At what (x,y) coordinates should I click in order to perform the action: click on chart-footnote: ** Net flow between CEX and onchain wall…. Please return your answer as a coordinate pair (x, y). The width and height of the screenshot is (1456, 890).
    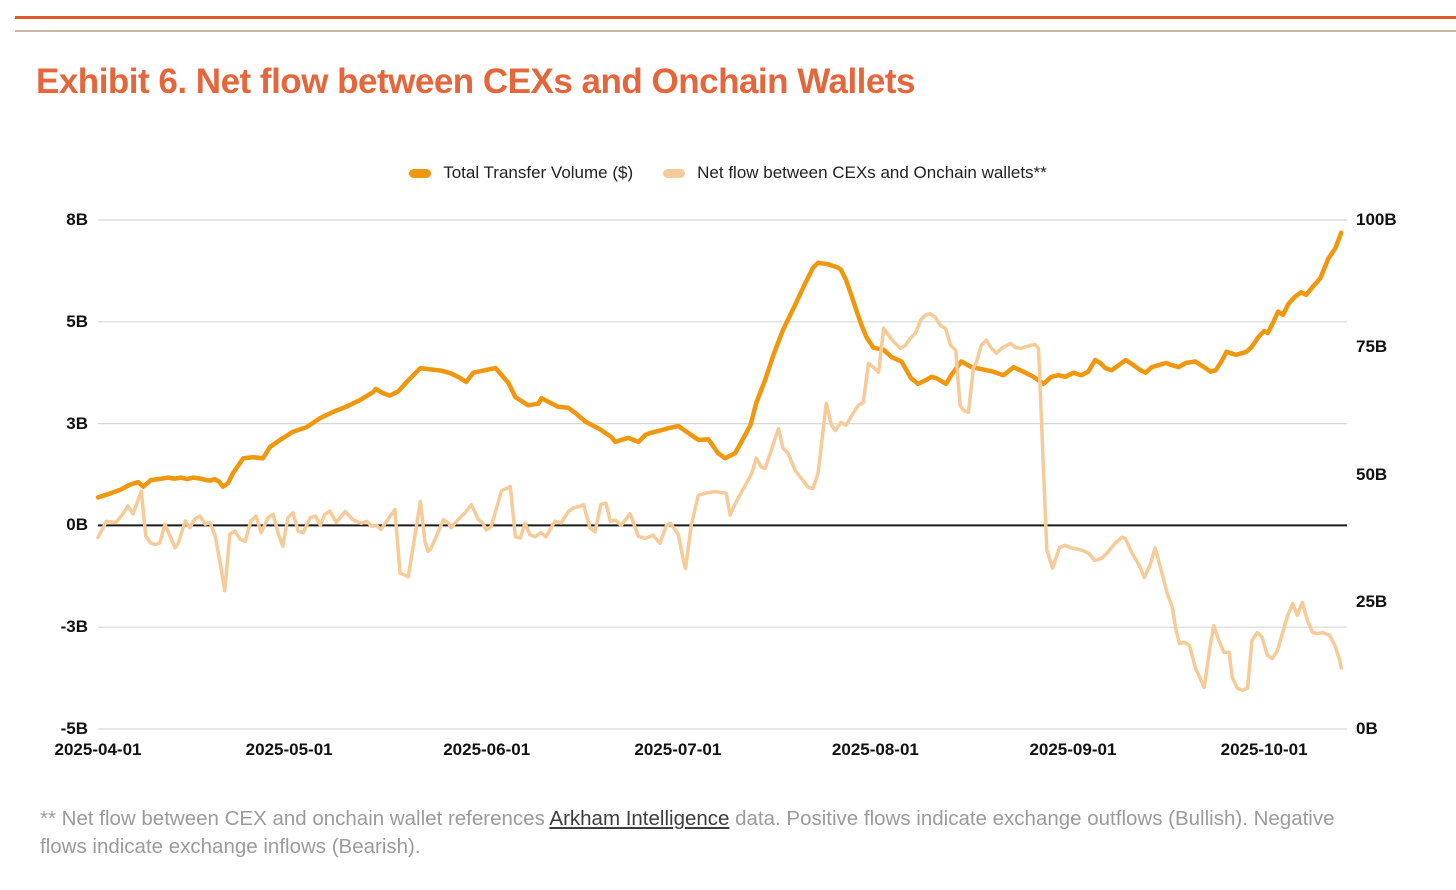
    Looking at the image, I should click on (705, 832).